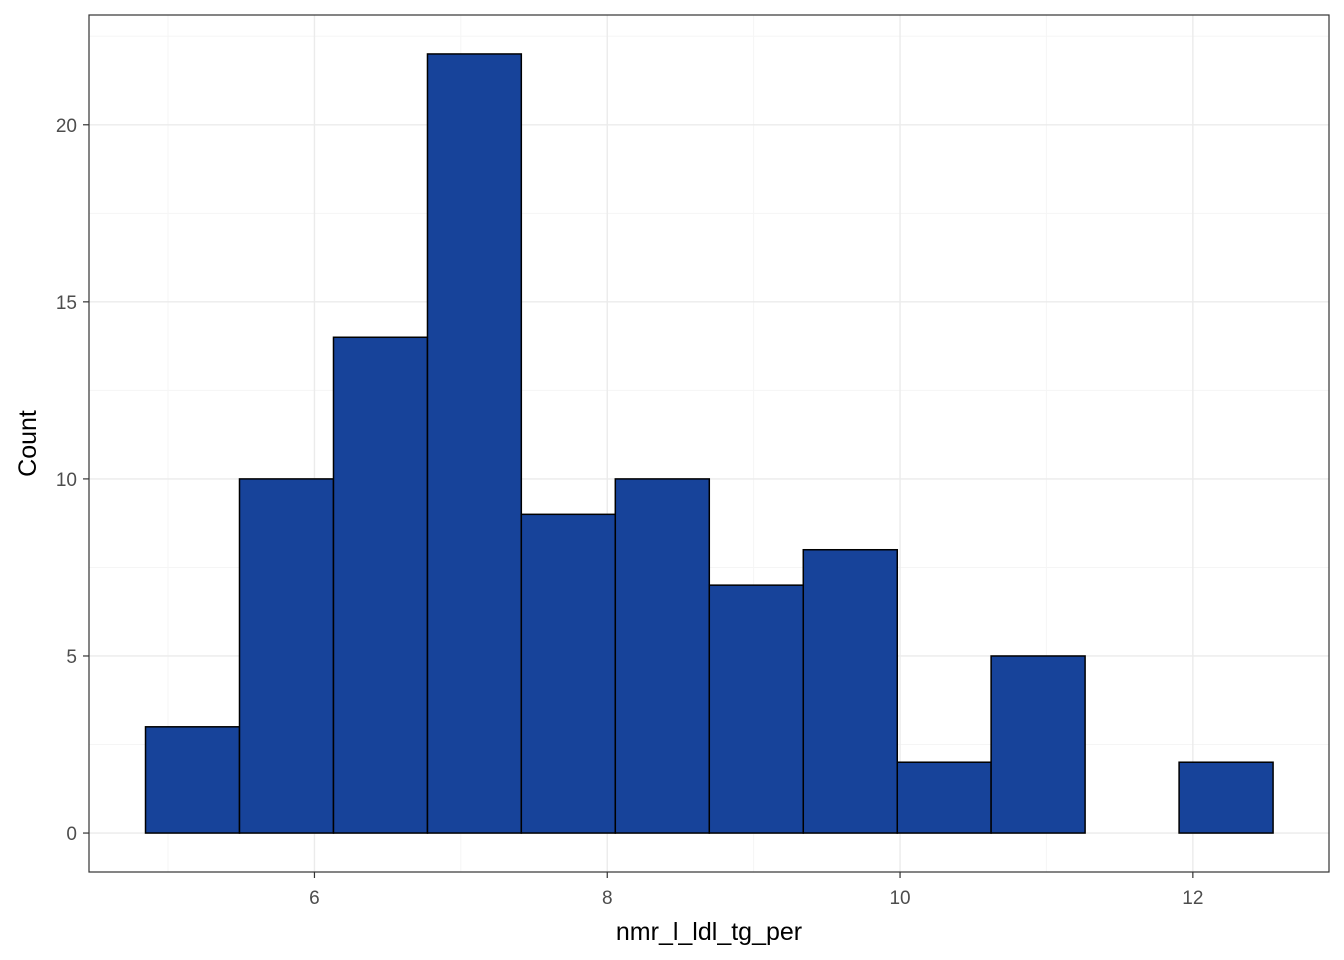  I want to click on y-tick-label: 10, so click(66, 480).